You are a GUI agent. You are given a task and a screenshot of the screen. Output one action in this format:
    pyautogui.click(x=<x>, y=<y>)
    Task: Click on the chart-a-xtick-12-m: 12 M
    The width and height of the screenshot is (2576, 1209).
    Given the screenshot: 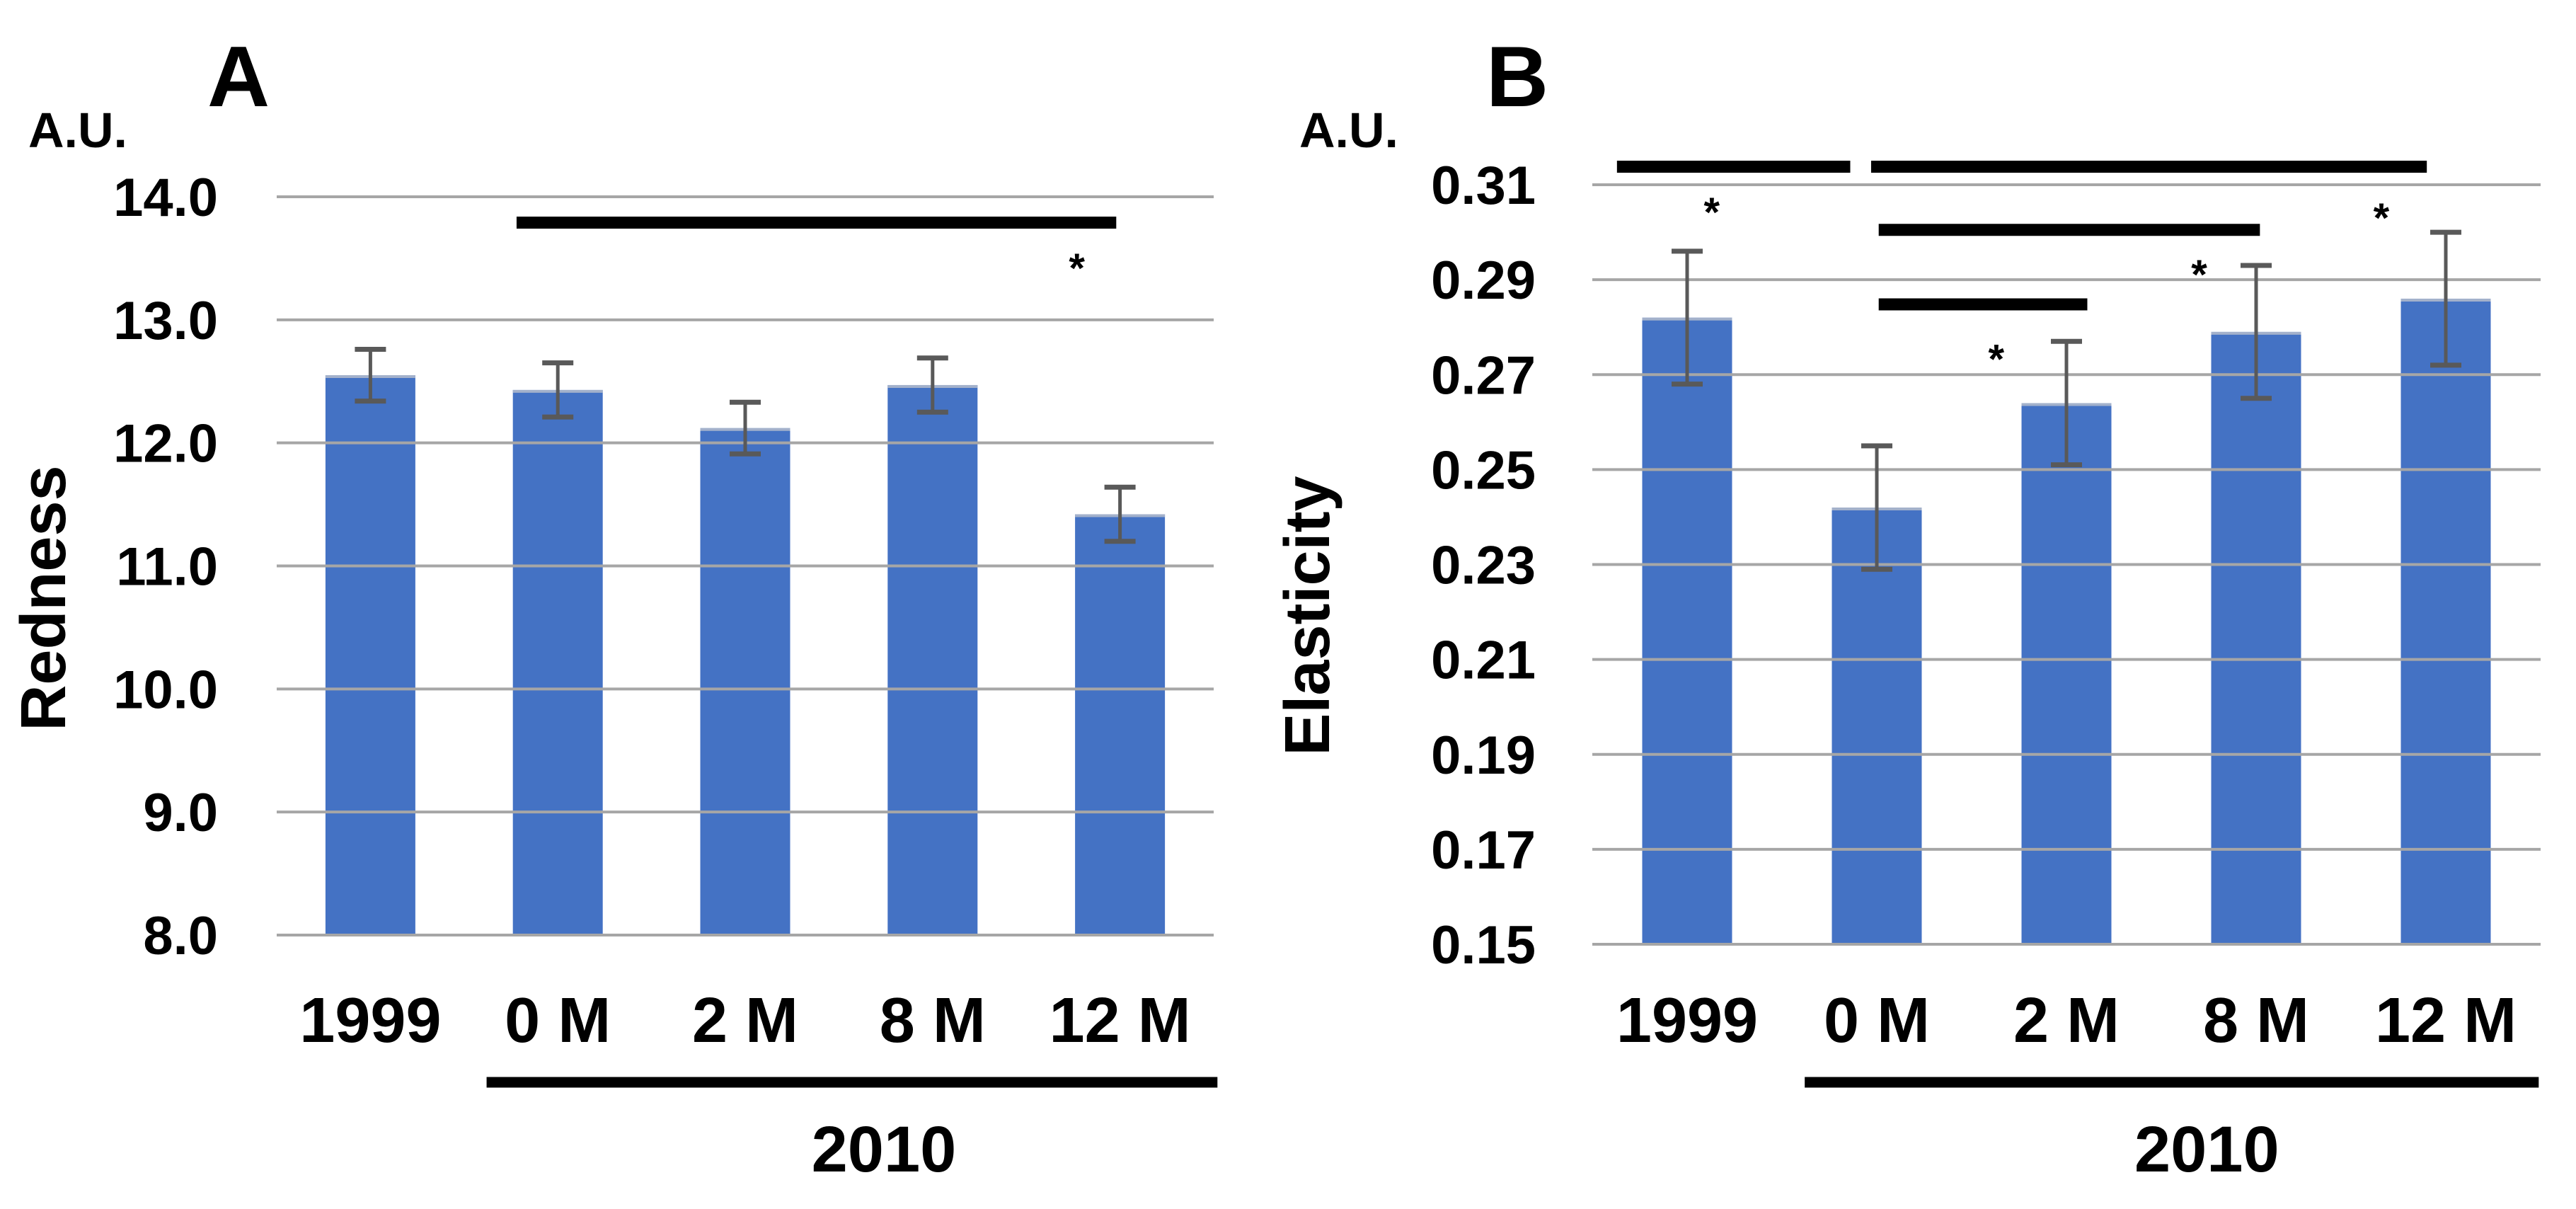 What is the action you would take?
    pyautogui.click(x=1121, y=1020)
    